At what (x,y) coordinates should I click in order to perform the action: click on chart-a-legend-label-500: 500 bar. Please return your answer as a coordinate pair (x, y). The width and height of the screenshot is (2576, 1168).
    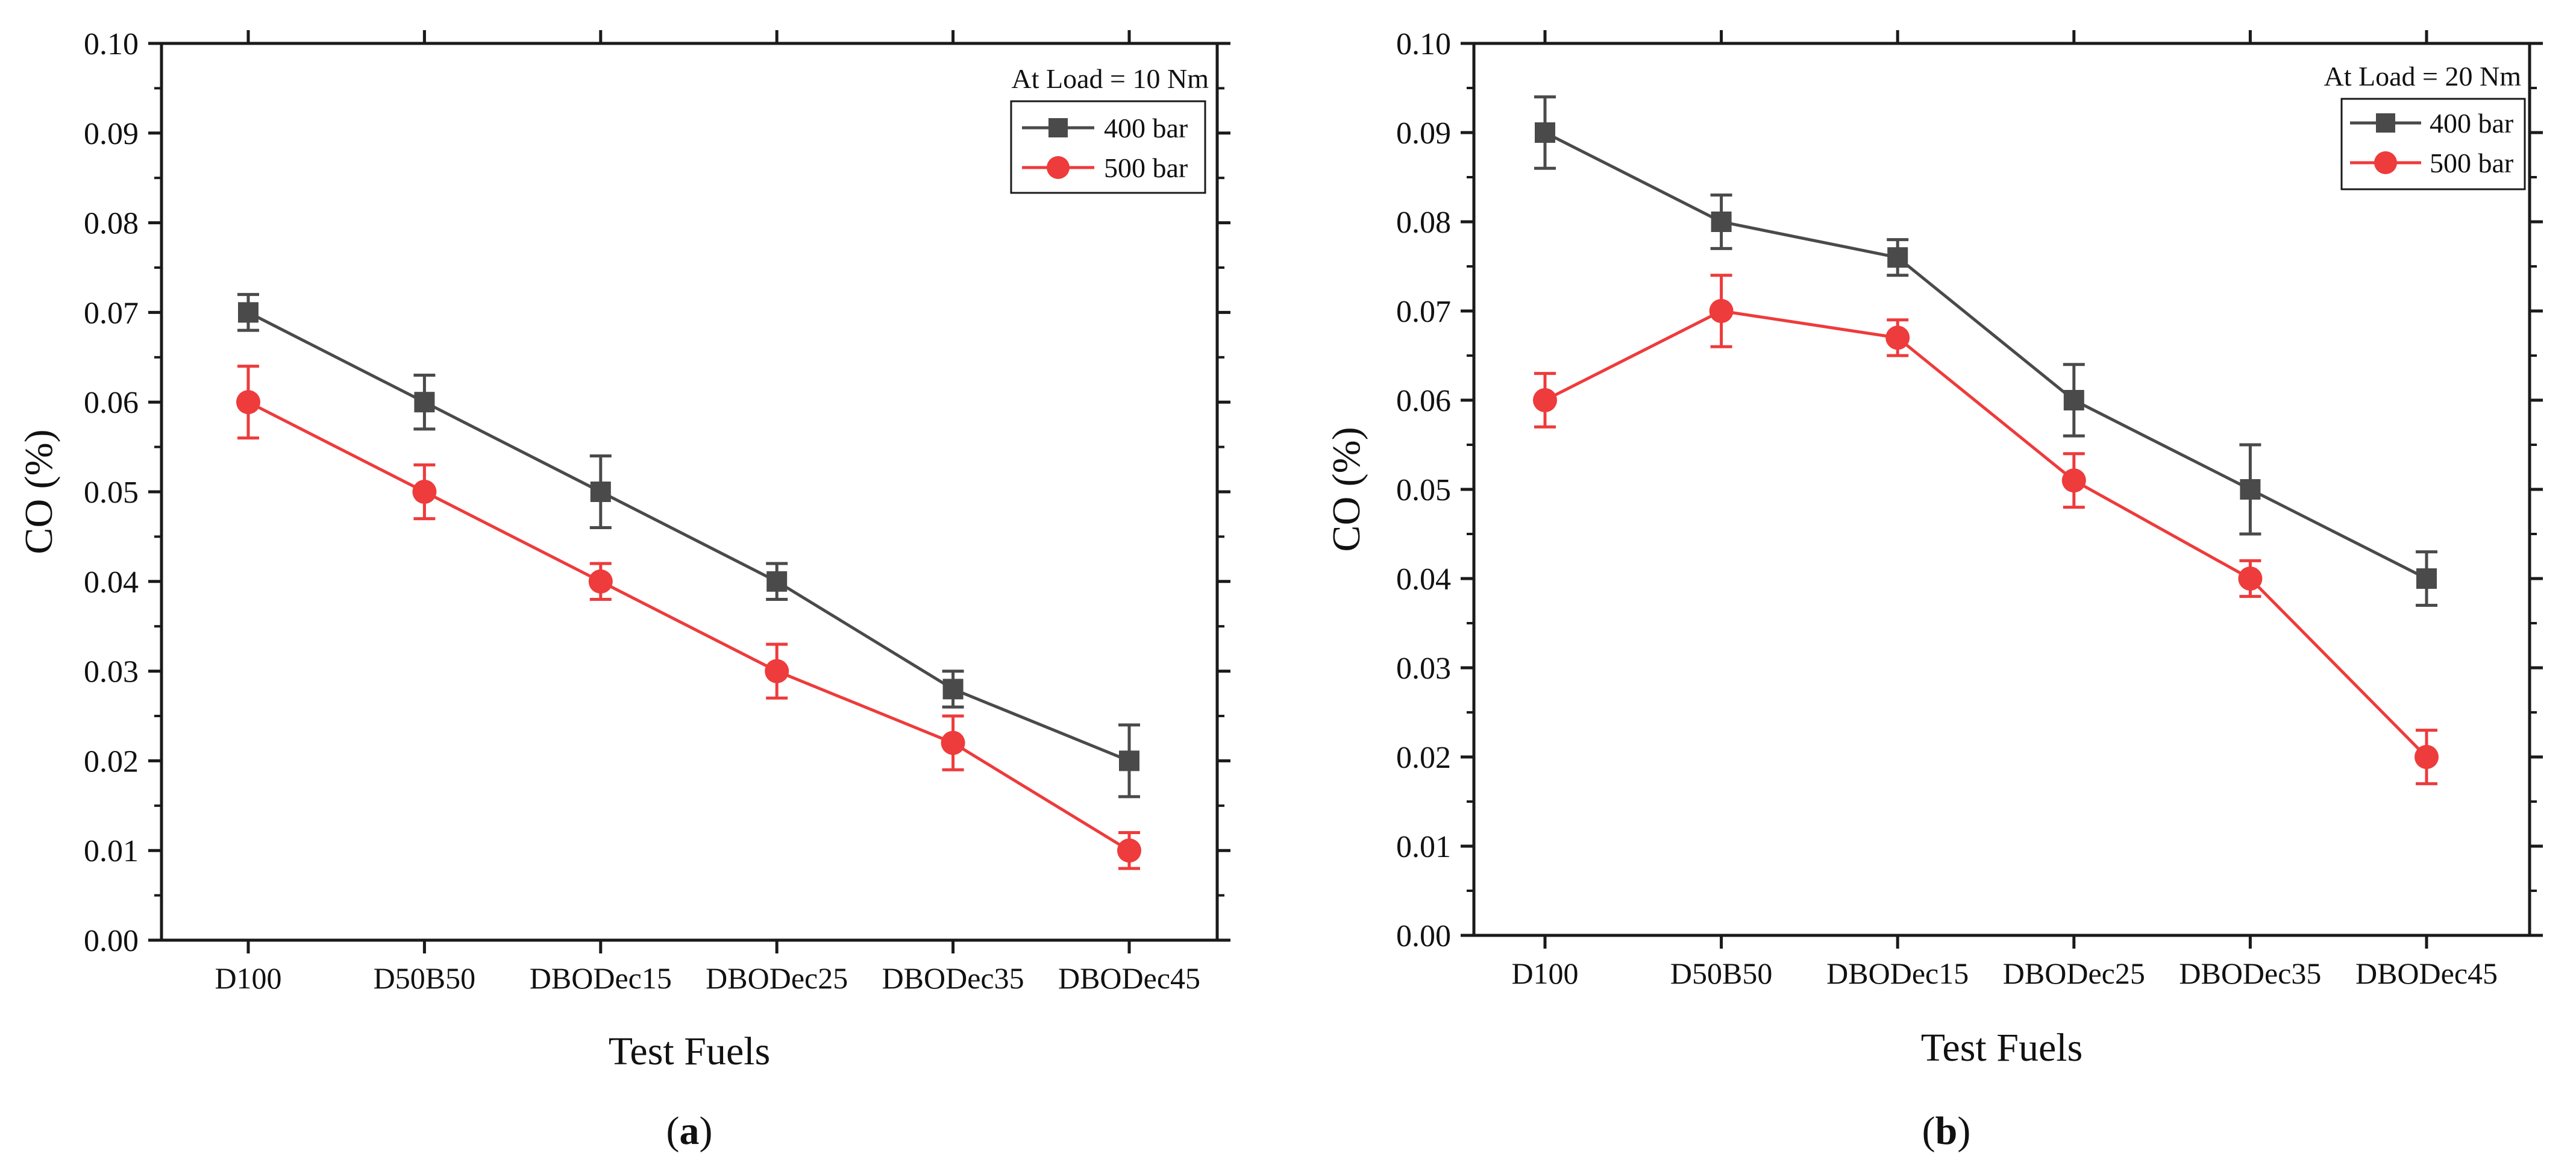
    Looking at the image, I should click on (1146, 167).